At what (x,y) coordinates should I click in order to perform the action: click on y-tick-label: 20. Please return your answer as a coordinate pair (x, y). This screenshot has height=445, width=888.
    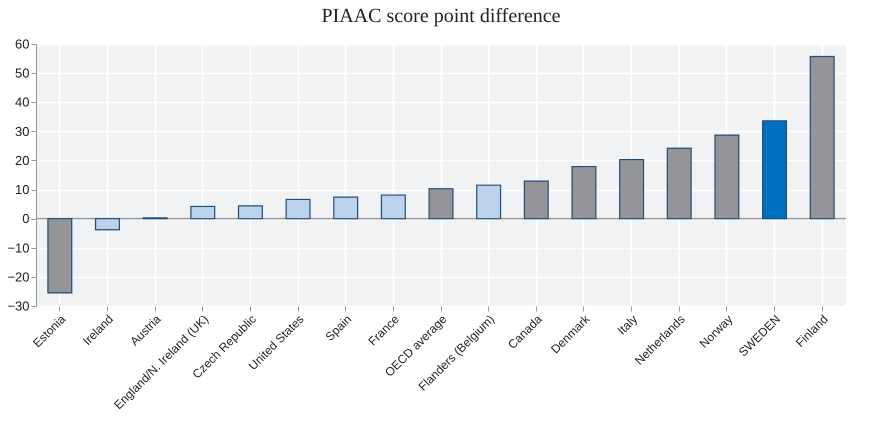
    Looking at the image, I should click on (22, 160).